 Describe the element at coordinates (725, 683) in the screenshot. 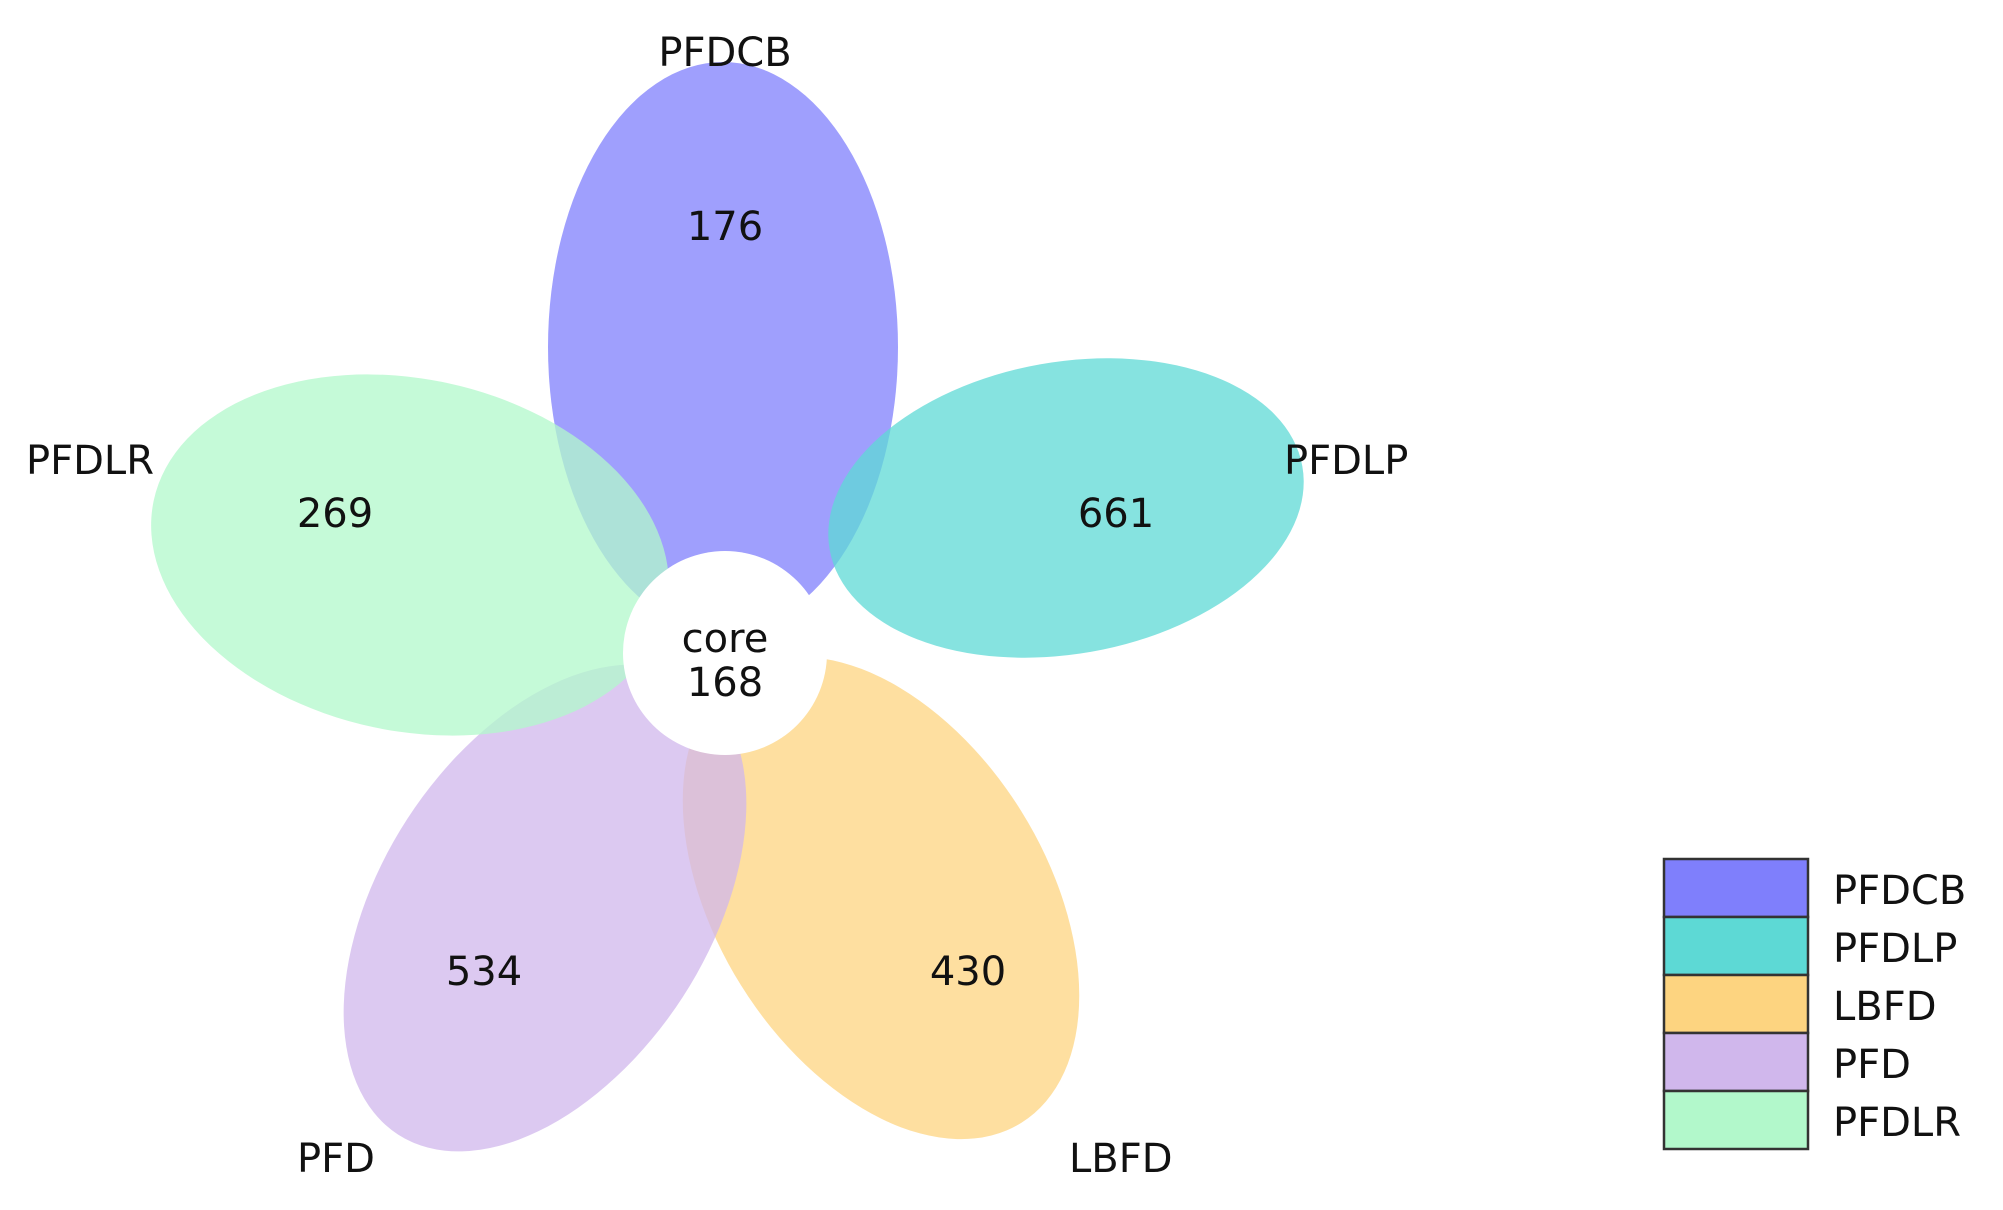

I see `core-count: 168` at that location.